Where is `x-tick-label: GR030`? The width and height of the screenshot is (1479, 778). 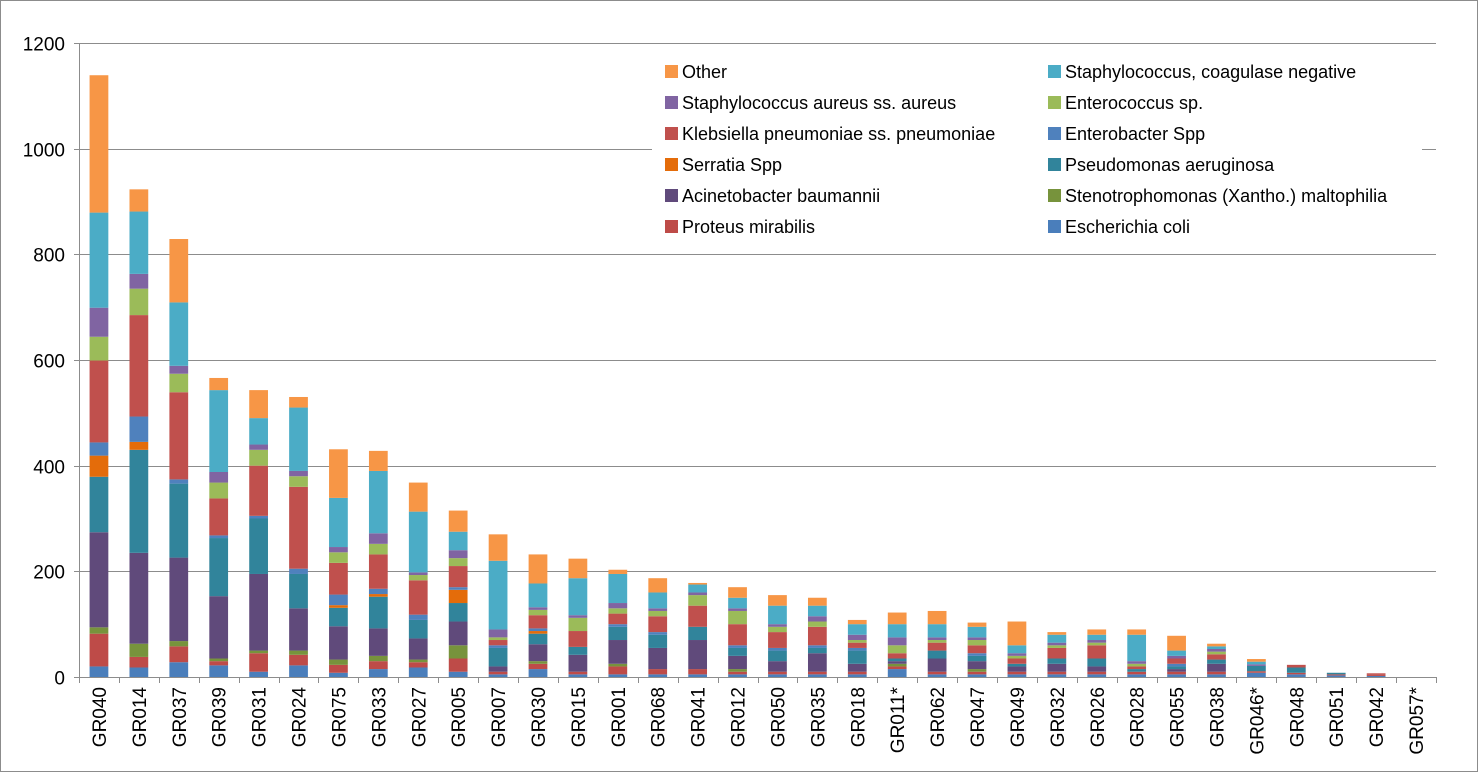
x-tick-label: GR030 is located at coordinates (539, 717).